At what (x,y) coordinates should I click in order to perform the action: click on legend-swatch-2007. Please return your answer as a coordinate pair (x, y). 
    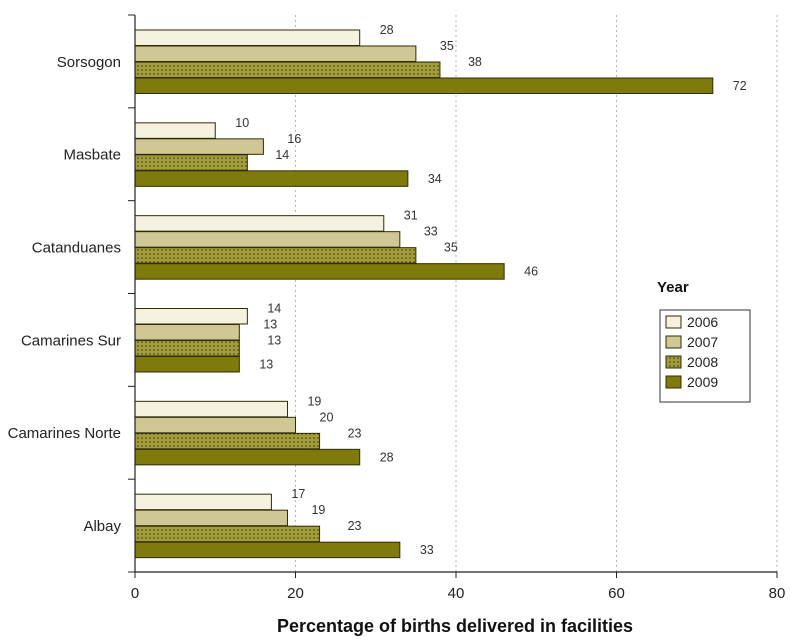
    Looking at the image, I should click on (673, 342).